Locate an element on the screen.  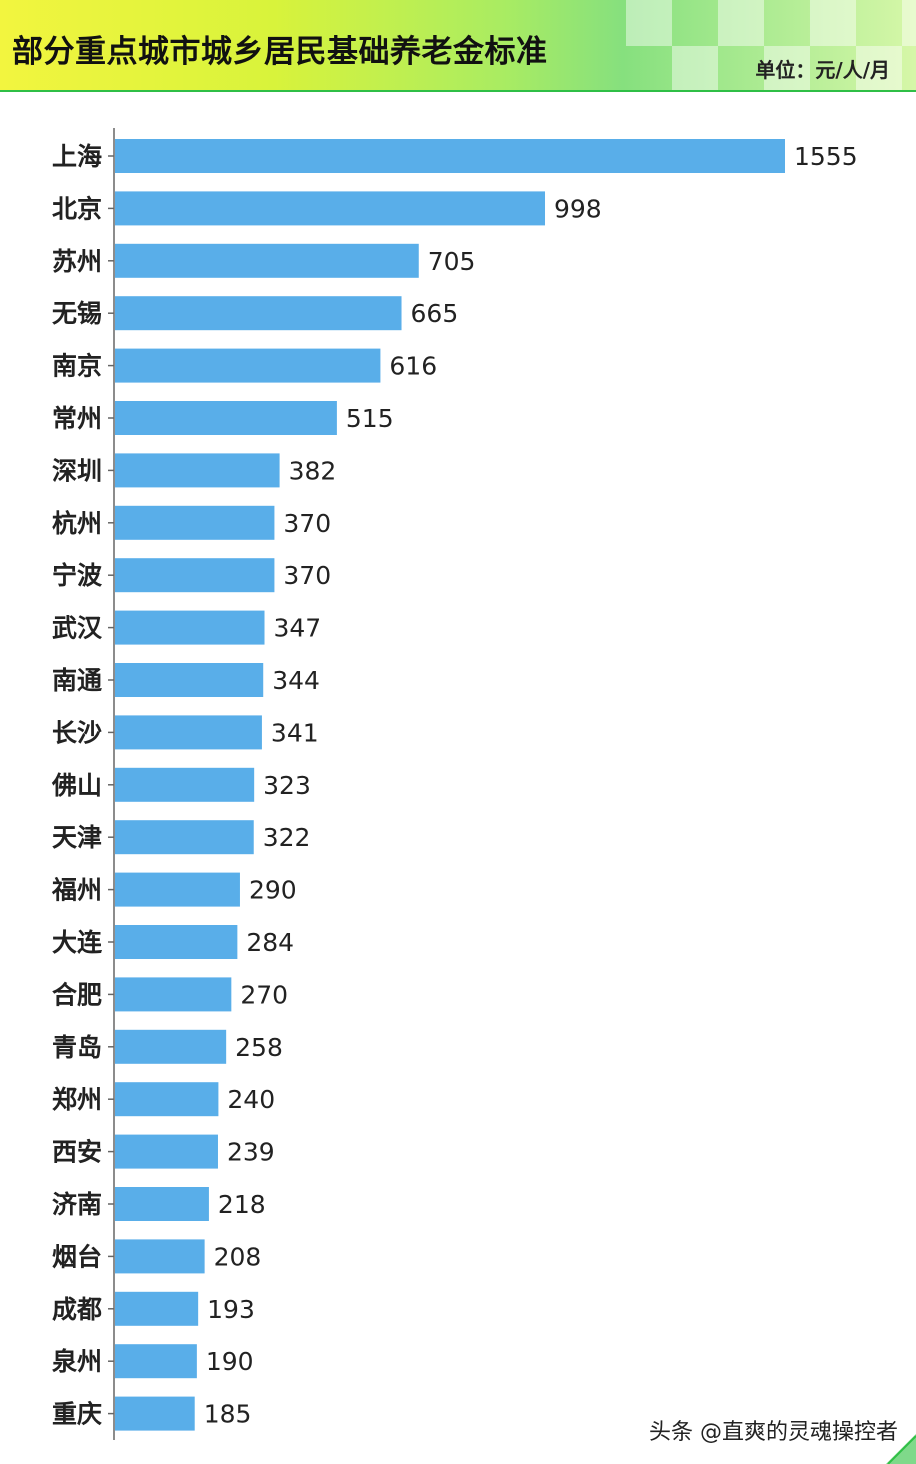
value-label: 382 is located at coordinates (313, 470).